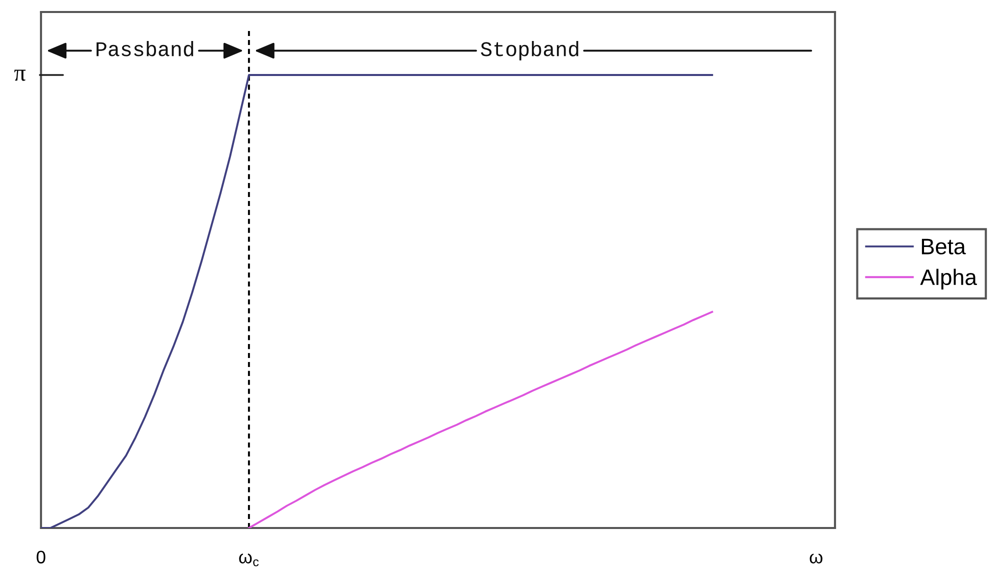 The image size is (994, 574). Describe the element at coordinates (249, 560) in the screenshot. I see `x-tick-label: ω$_{c}$` at that location.